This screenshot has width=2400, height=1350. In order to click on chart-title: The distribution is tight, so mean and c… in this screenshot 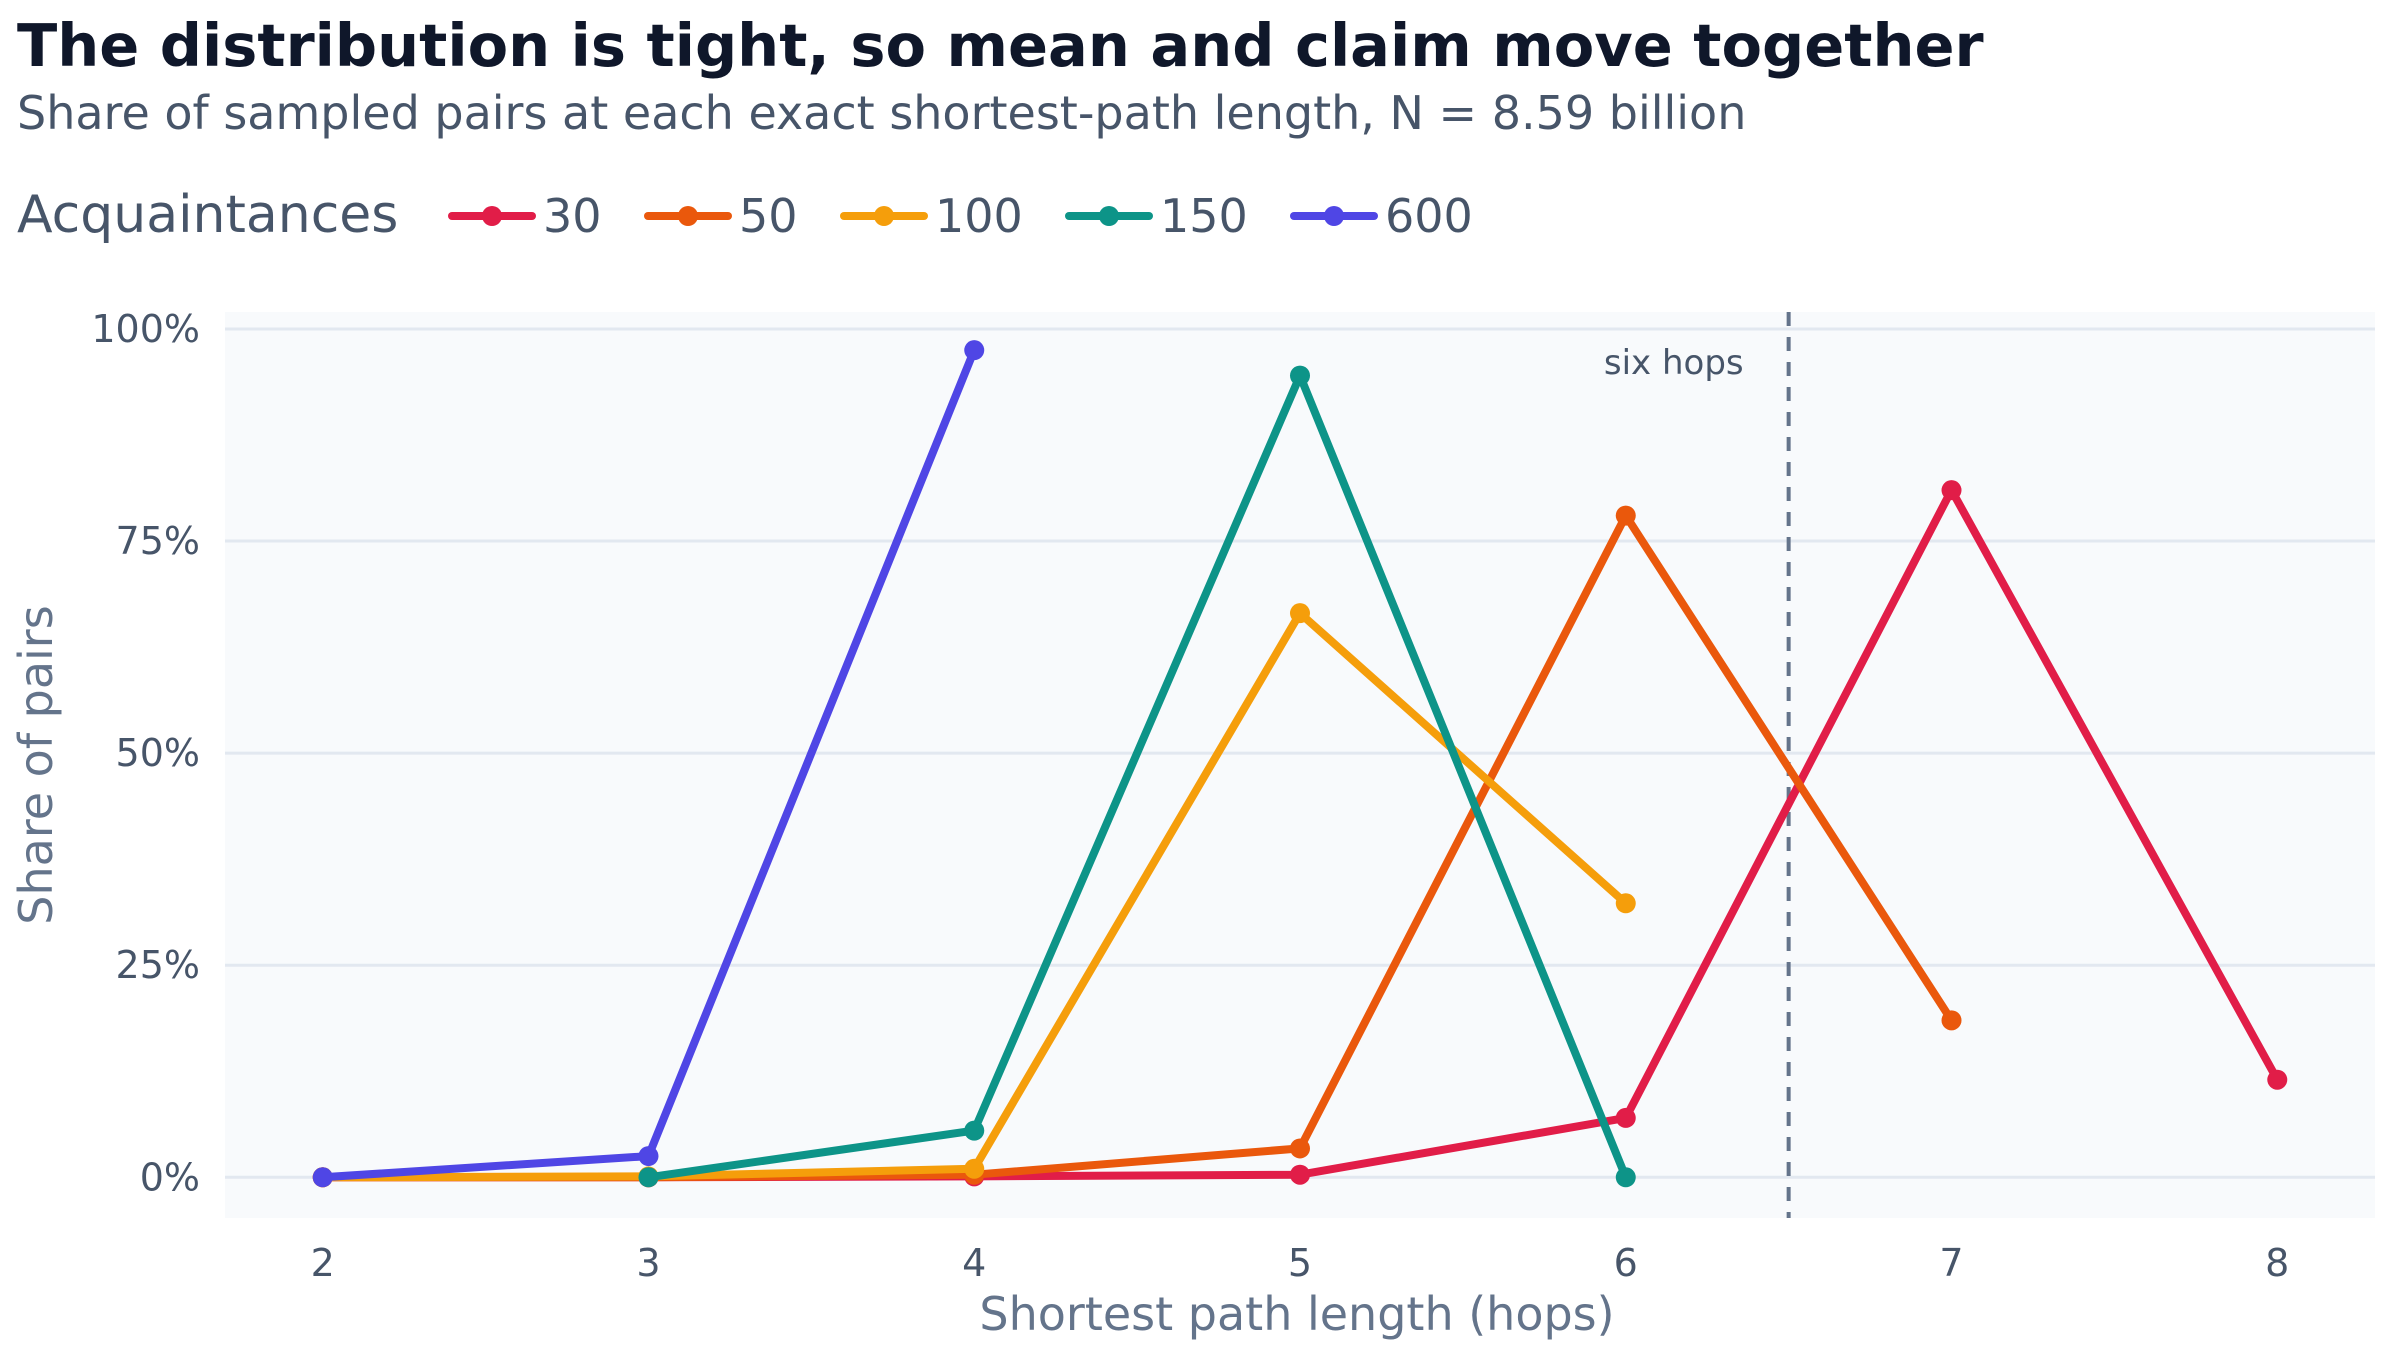, I will do `click(1000, 45)`.